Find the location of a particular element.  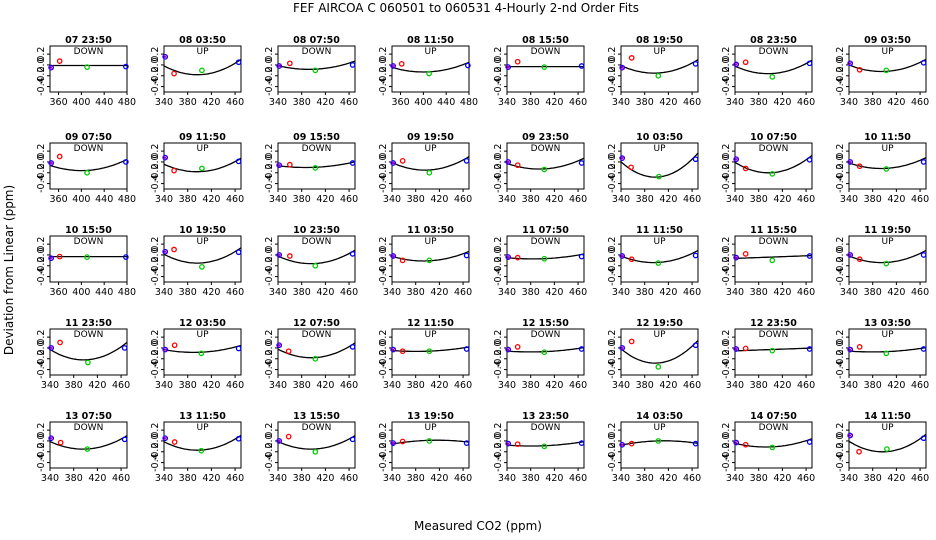

panel-mode-label: DOWN is located at coordinates (317, 428).